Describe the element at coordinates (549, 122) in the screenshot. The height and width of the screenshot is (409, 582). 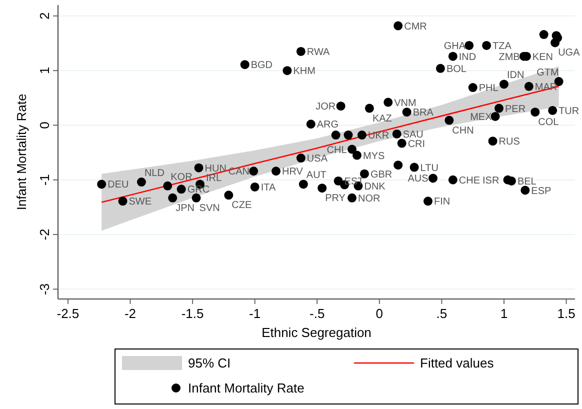
I see `data-label: COL` at that location.